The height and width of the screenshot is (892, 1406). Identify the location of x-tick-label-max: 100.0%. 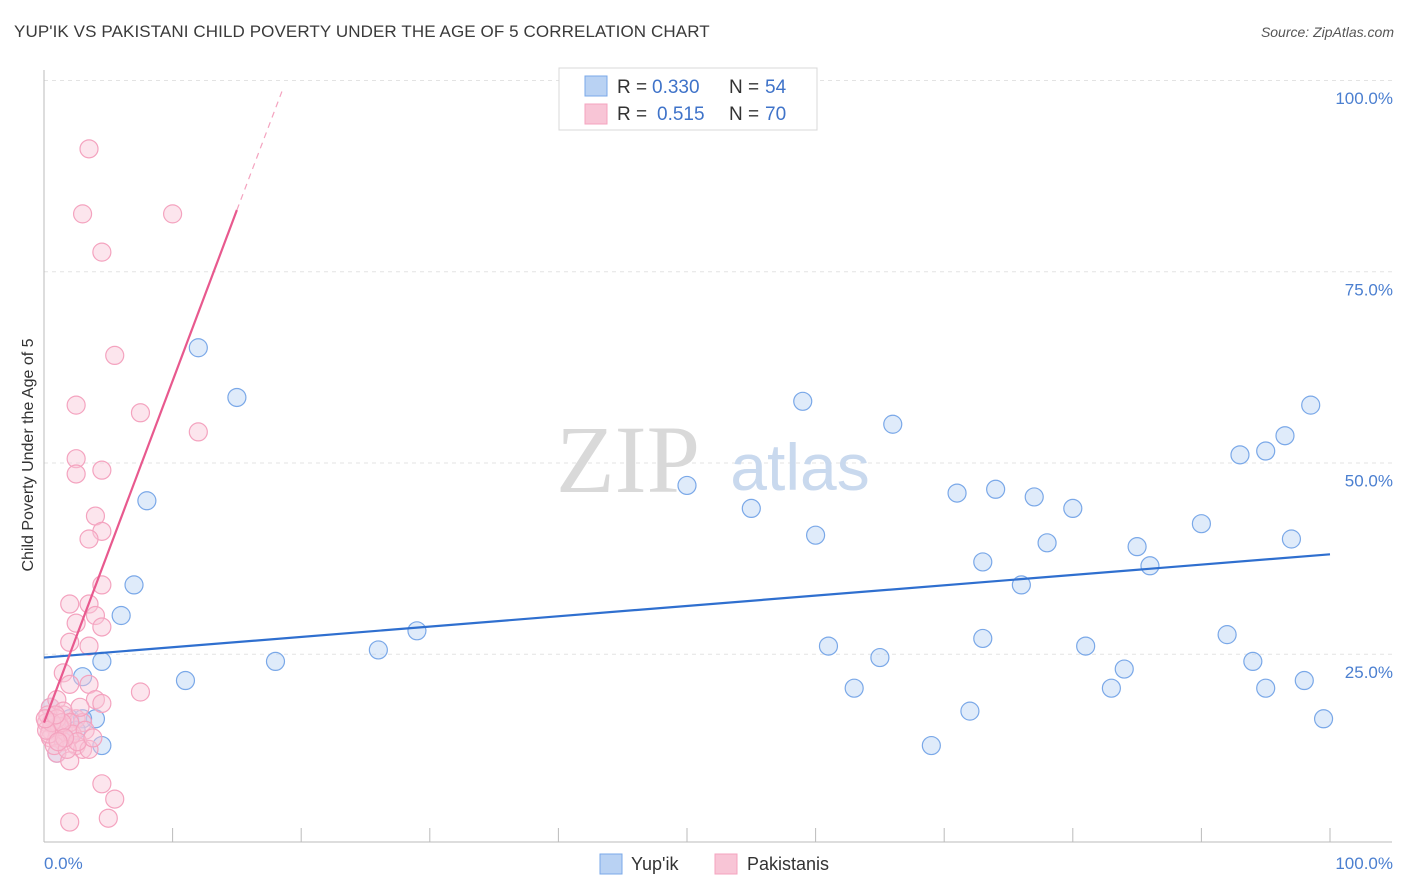
(1364, 863).